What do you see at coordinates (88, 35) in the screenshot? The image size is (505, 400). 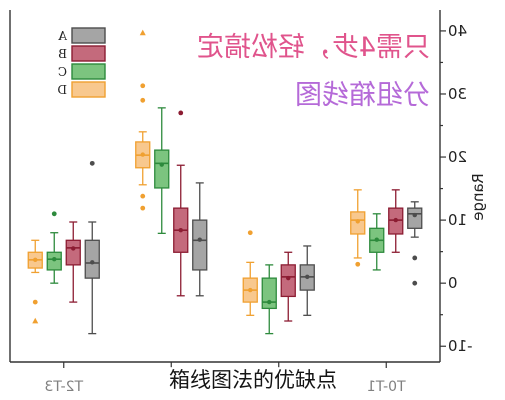 I see `legend-swatch-A` at bounding box center [88, 35].